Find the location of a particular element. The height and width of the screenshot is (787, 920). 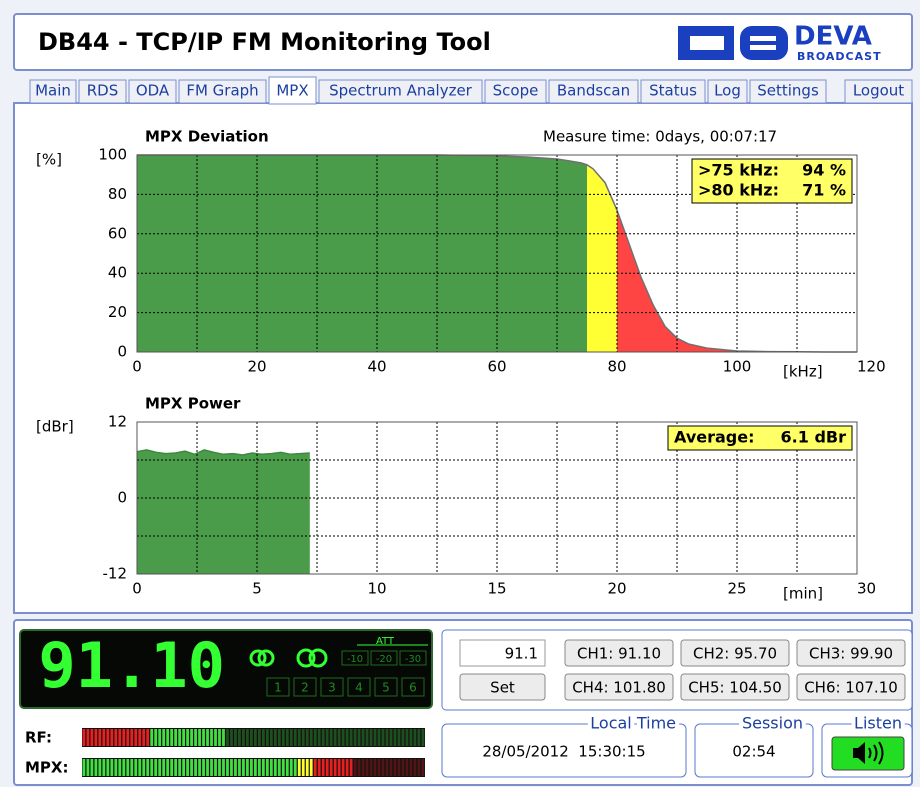

channel-button-label: CH6: 107.10 is located at coordinates (851, 688).